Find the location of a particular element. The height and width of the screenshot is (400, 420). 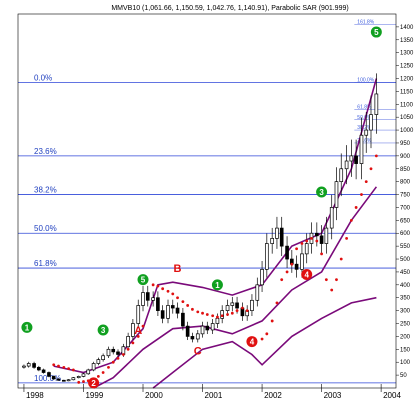

x-tick-label: 2003 is located at coordinates (333, 395).